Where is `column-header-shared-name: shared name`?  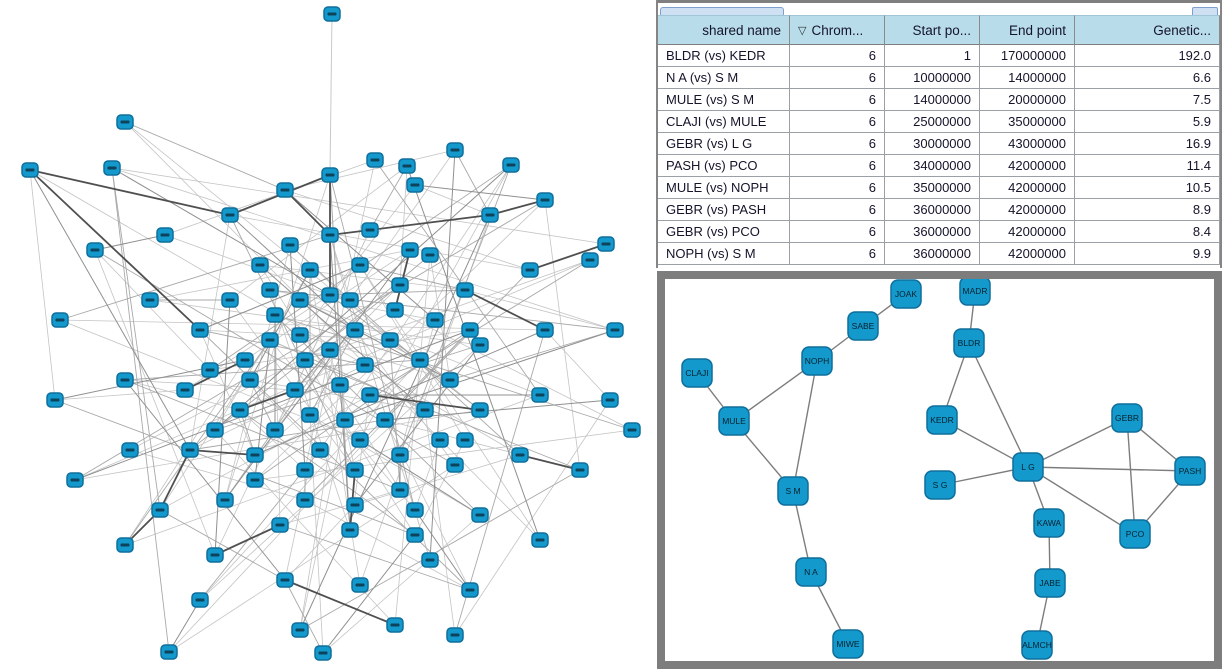
column-header-shared-name: shared name is located at coordinates (724, 30).